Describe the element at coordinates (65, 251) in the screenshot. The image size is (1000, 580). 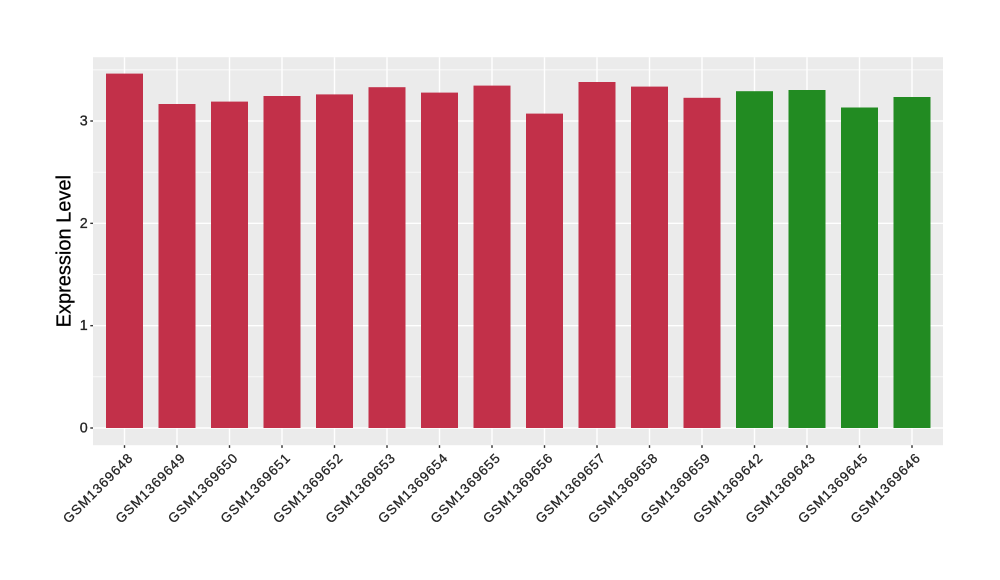
I see `svg-text: Expression Level` at that location.